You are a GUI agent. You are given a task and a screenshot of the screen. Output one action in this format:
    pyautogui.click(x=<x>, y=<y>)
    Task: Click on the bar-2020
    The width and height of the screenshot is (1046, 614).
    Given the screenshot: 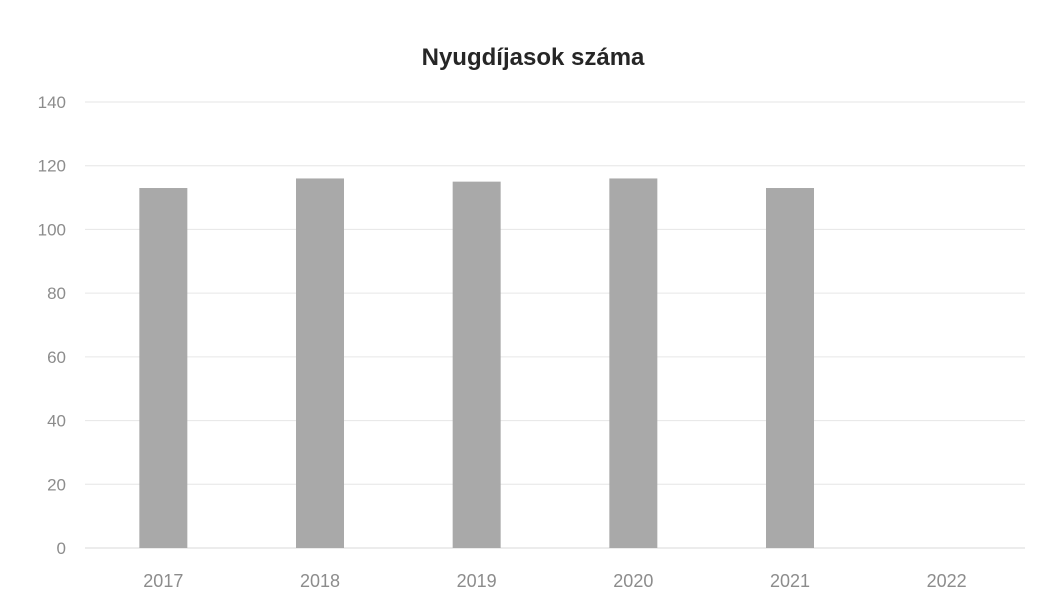 What is the action you would take?
    pyautogui.click(x=633, y=363)
    